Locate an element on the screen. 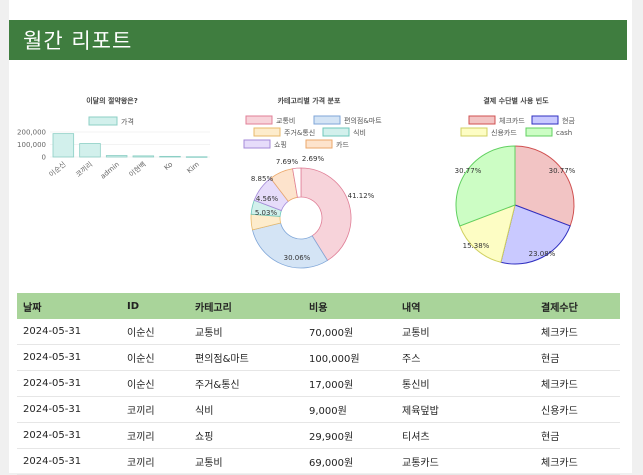 This screenshot has width=643, height=475. col-date-header: 날짜 is located at coordinates (69, 306).